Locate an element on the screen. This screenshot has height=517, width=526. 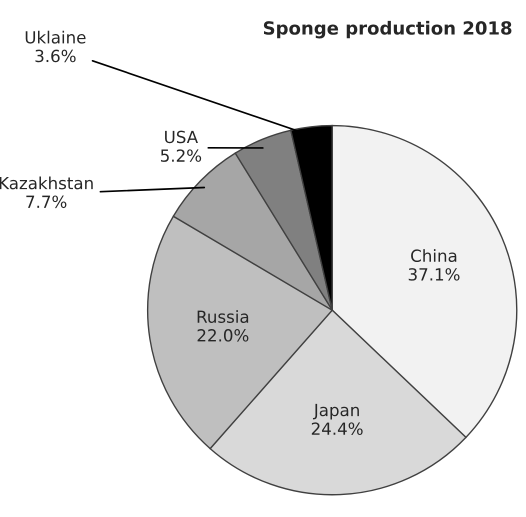
data-label: 37.1% is located at coordinates (434, 274).